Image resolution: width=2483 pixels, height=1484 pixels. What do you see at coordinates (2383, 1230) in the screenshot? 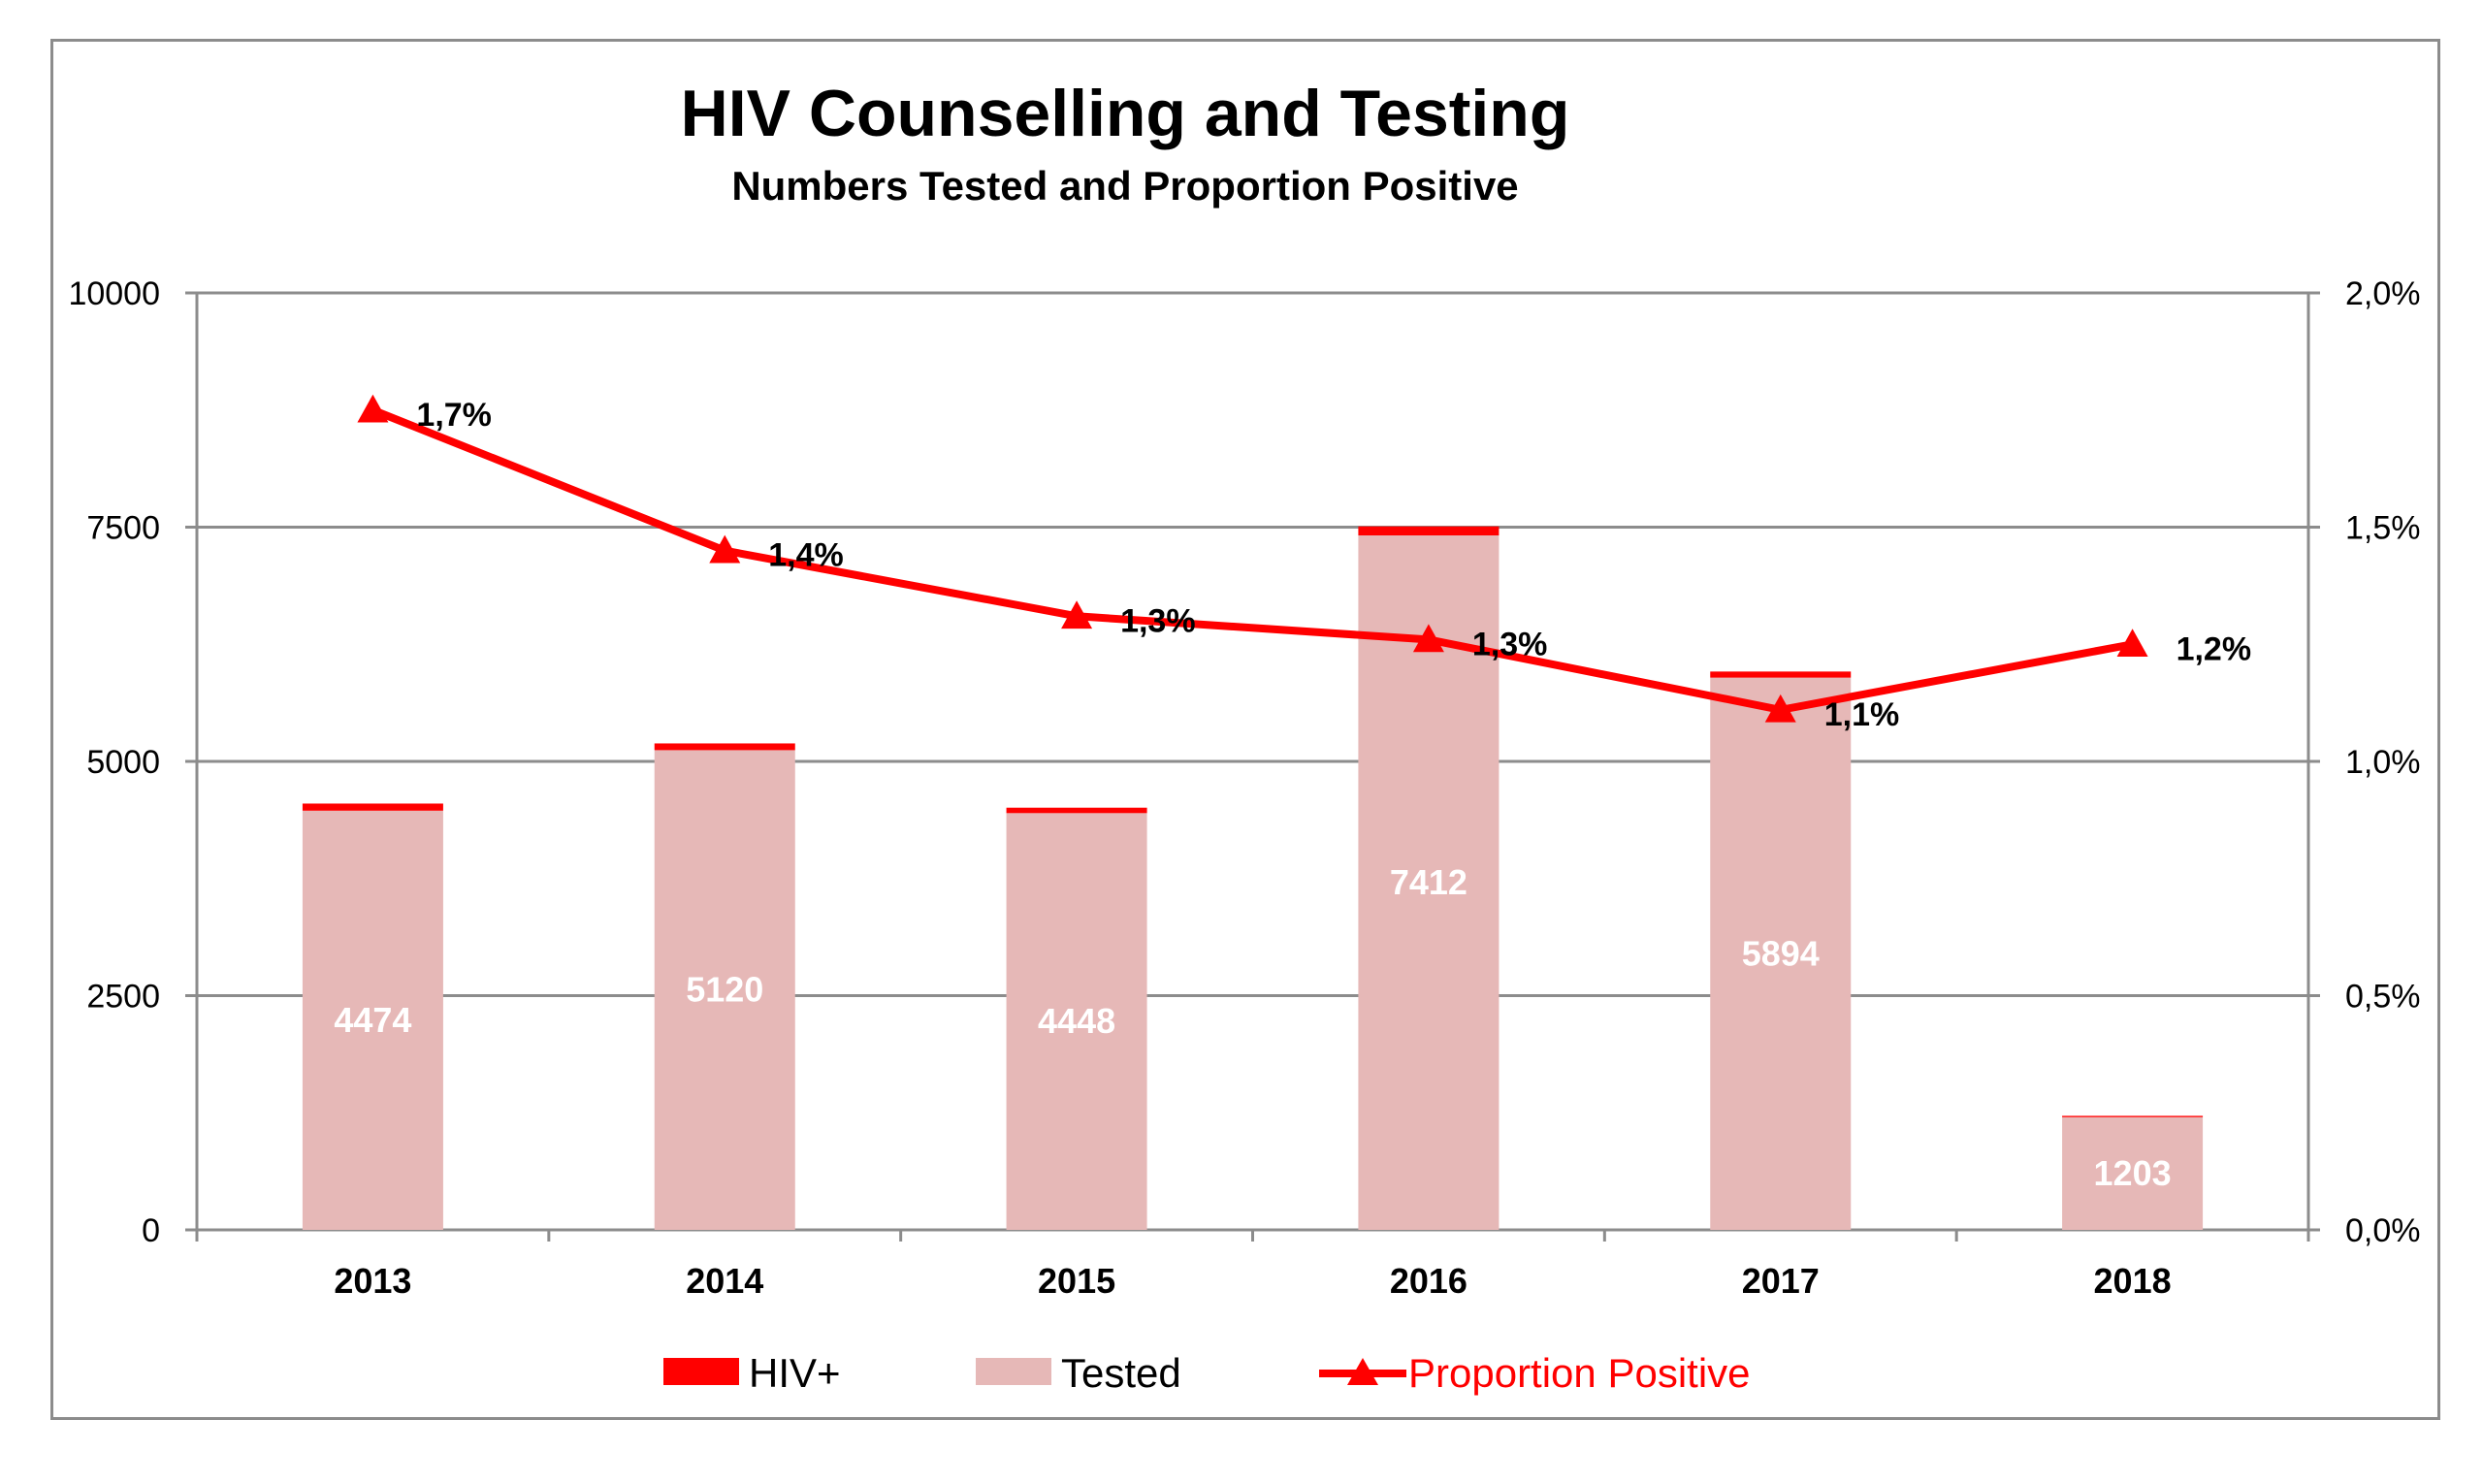
I see `y-right-tick-label: 0,0%` at bounding box center [2383, 1230].